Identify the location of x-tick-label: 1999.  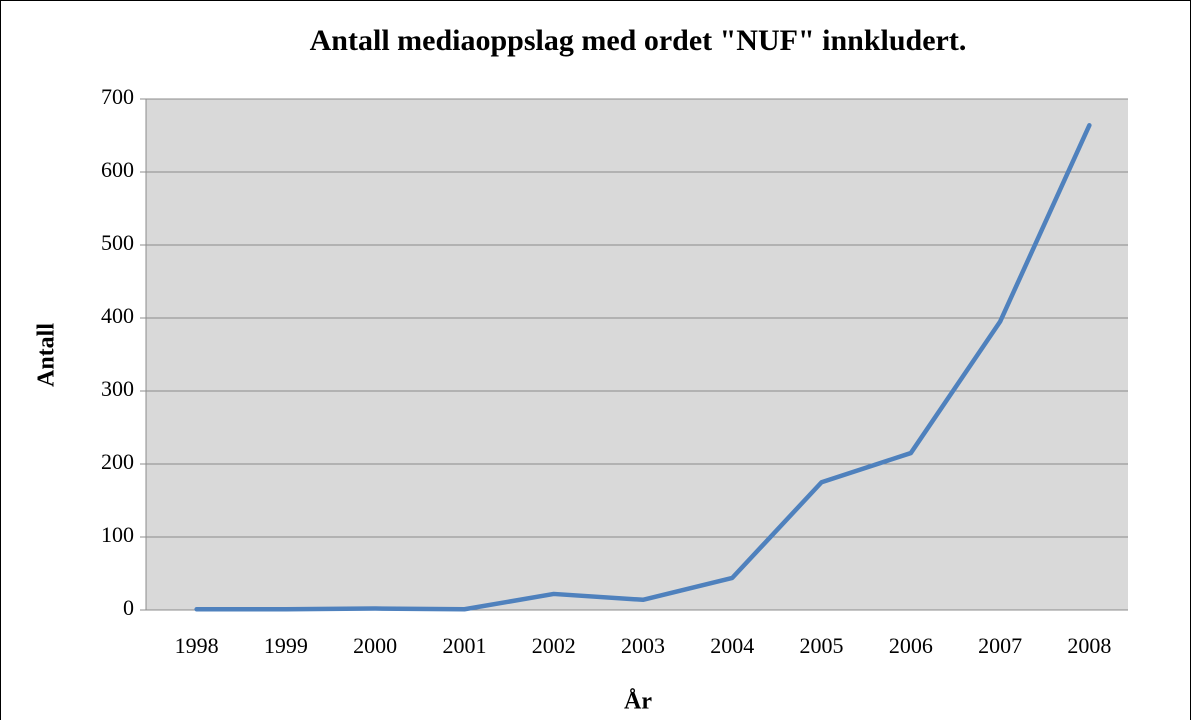
(286, 645).